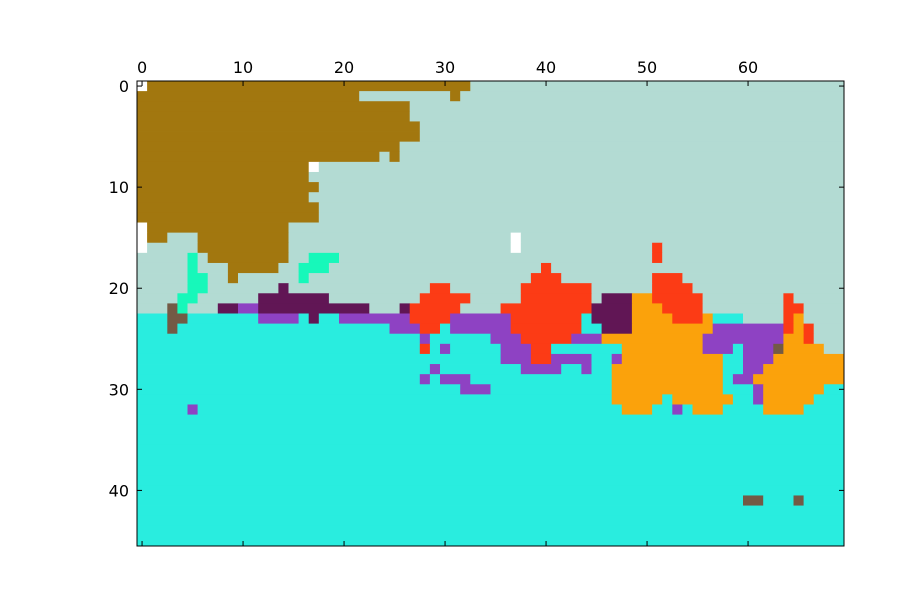  Describe the element at coordinates (142, 67) in the screenshot. I see `x-tick-label: 0` at that location.